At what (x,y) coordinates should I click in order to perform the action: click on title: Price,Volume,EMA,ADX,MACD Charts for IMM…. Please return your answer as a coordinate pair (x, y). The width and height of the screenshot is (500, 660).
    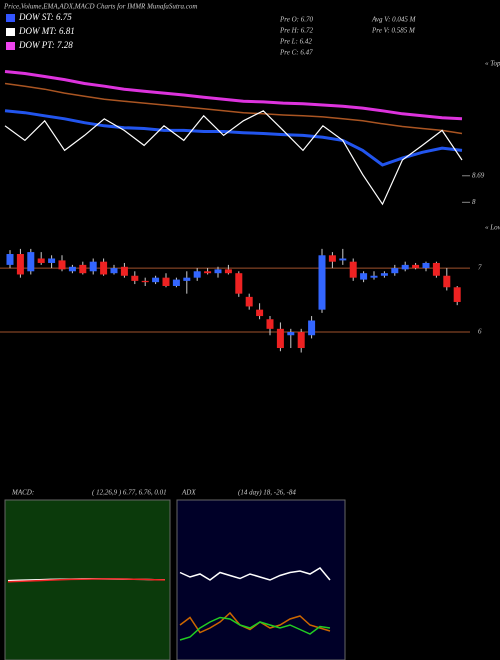
    Looking at the image, I should click on (100, 7).